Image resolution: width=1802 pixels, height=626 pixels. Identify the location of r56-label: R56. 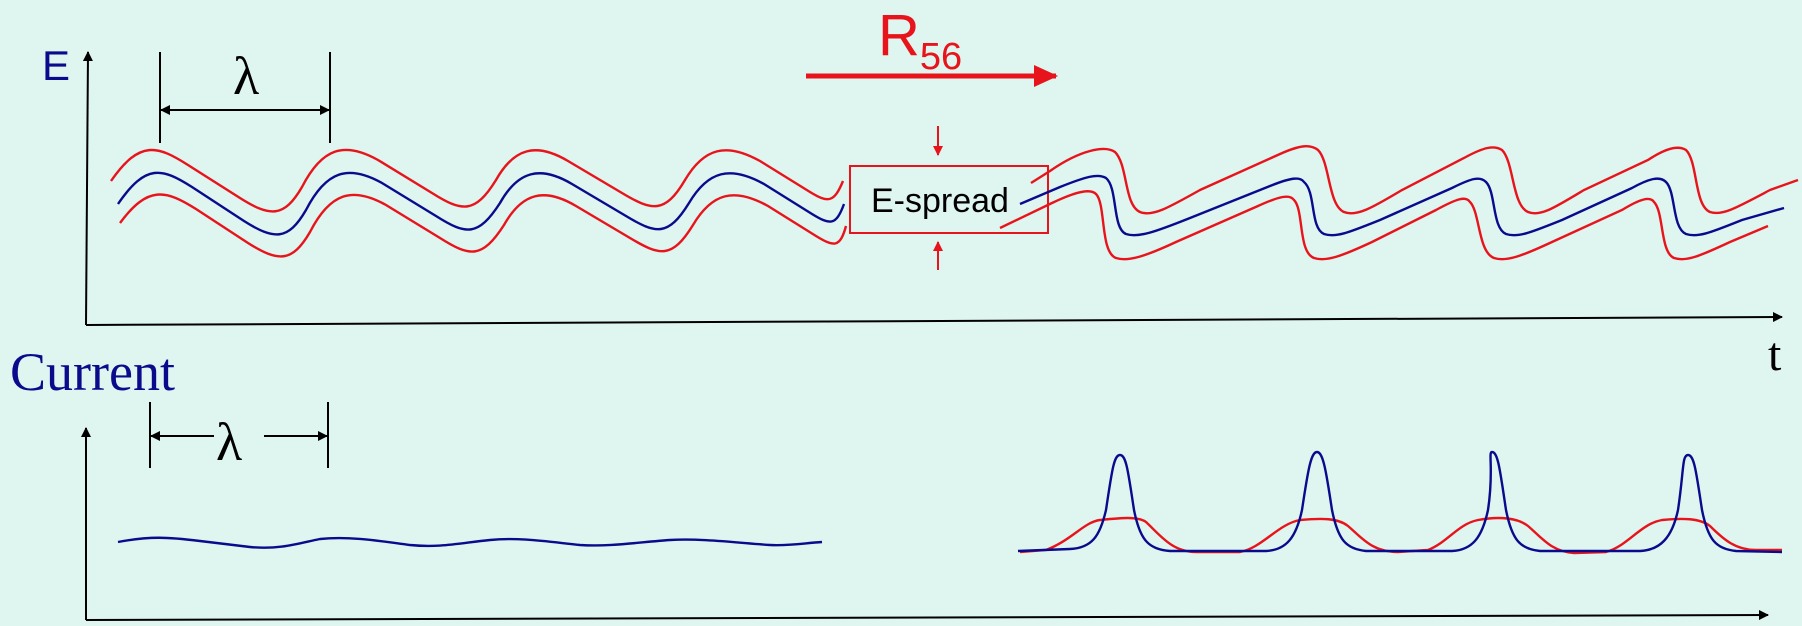
(920, 40).